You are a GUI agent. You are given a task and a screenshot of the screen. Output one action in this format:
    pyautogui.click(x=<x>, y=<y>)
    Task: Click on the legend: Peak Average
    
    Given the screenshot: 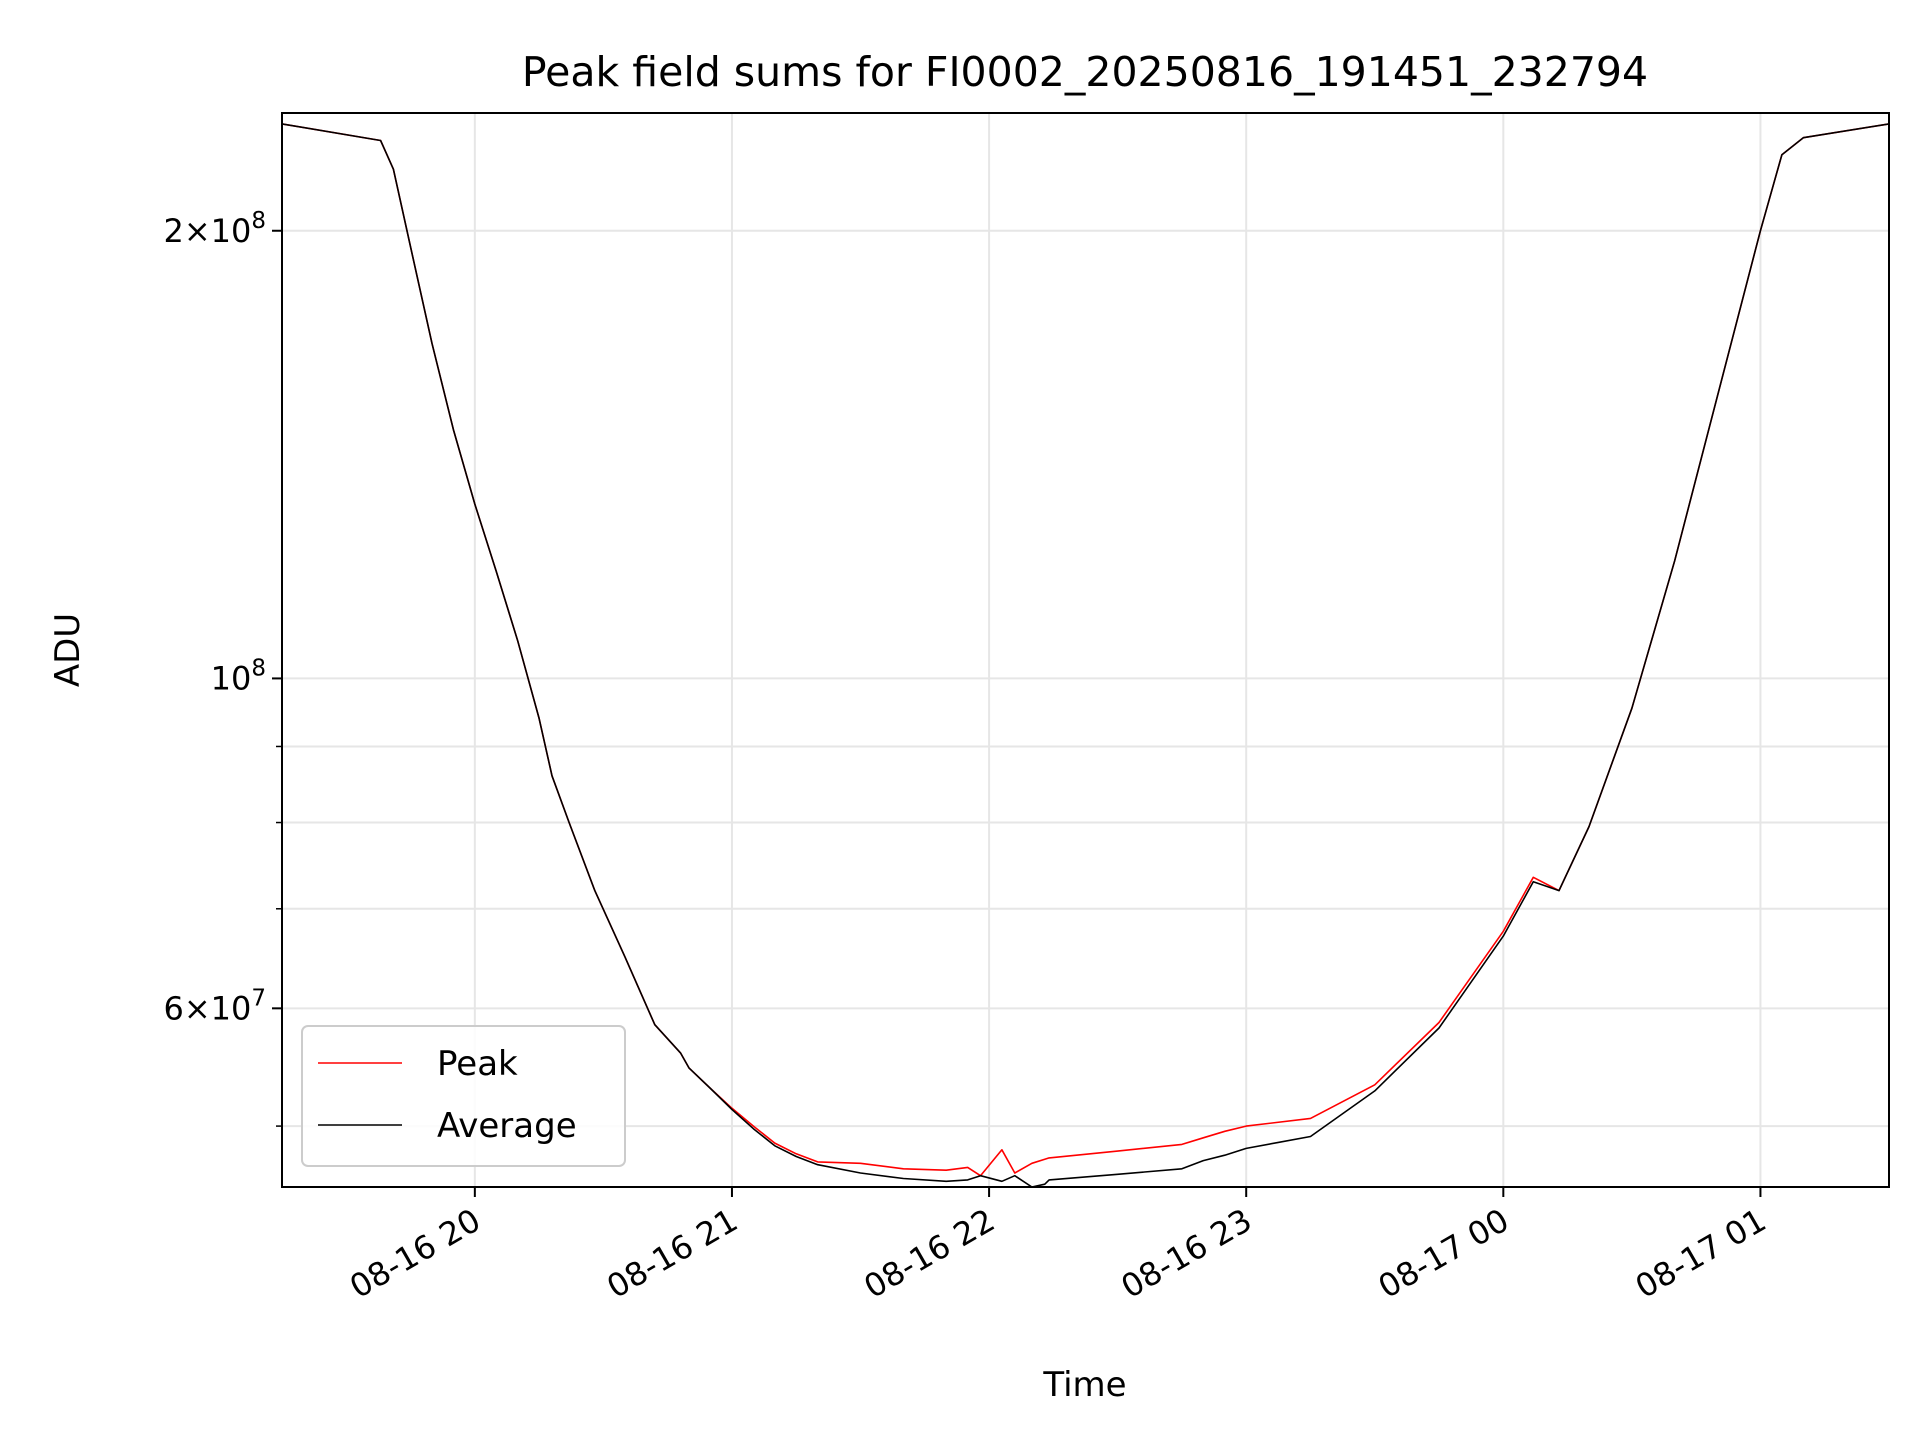 What is the action you would take?
    pyautogui.click(x=463, y=1096)
    